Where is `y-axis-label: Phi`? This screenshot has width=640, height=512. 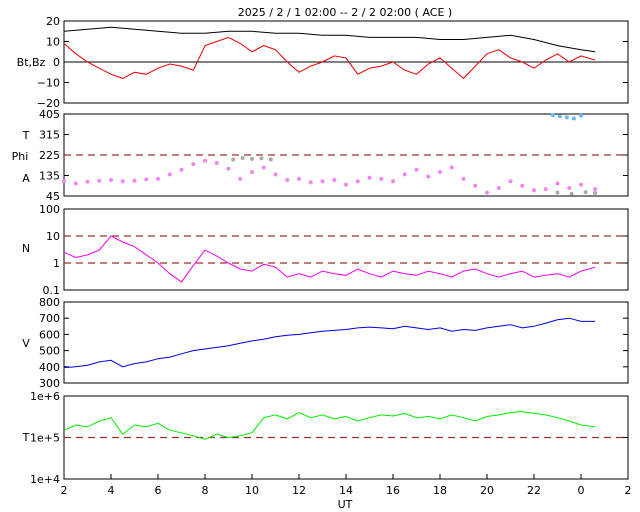
y-axis-label: Phi is located at coordinates (20, 156).